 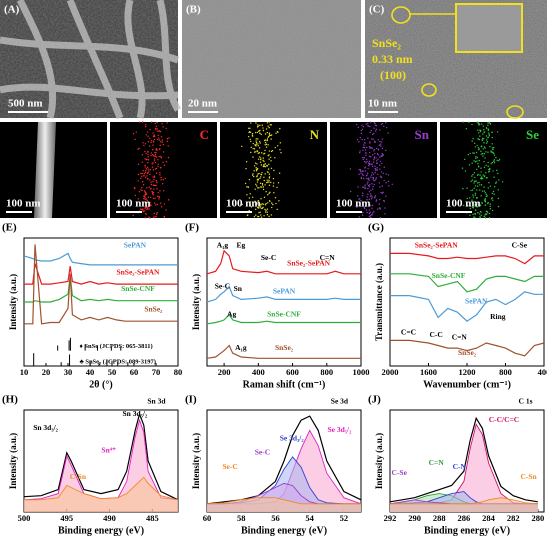 What do you see at coordinates (10, 400) in the screenshot?
I see `panel-label: (H)` at bounding box center [10, 400].